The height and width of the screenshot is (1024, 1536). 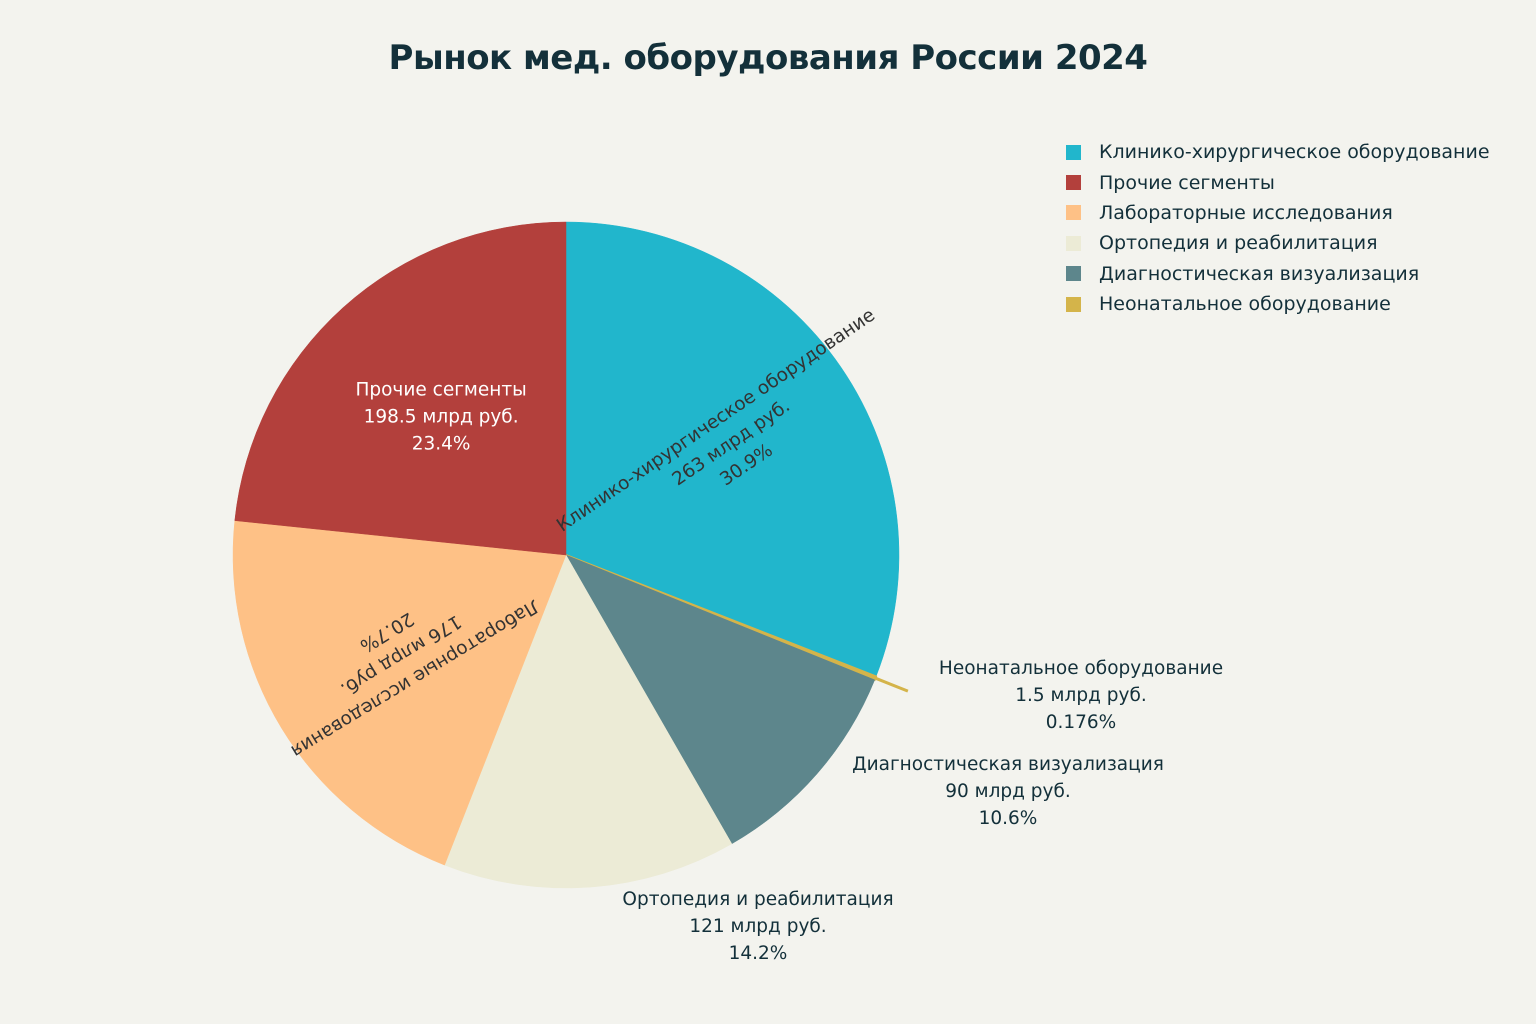 I want to click on pie-slice-клинико-хирургическое-оборудование, so click(x=732, y=449).